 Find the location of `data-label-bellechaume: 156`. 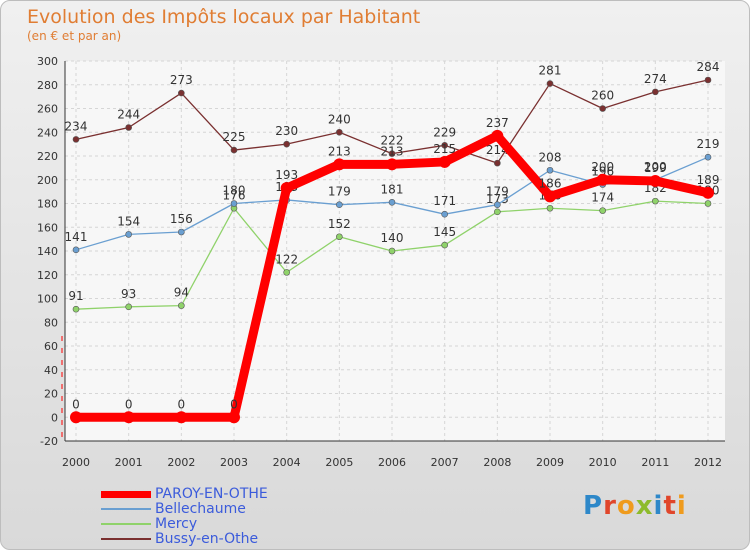

data-label-bellechaume: 156 is located at coordinates (181, 219).